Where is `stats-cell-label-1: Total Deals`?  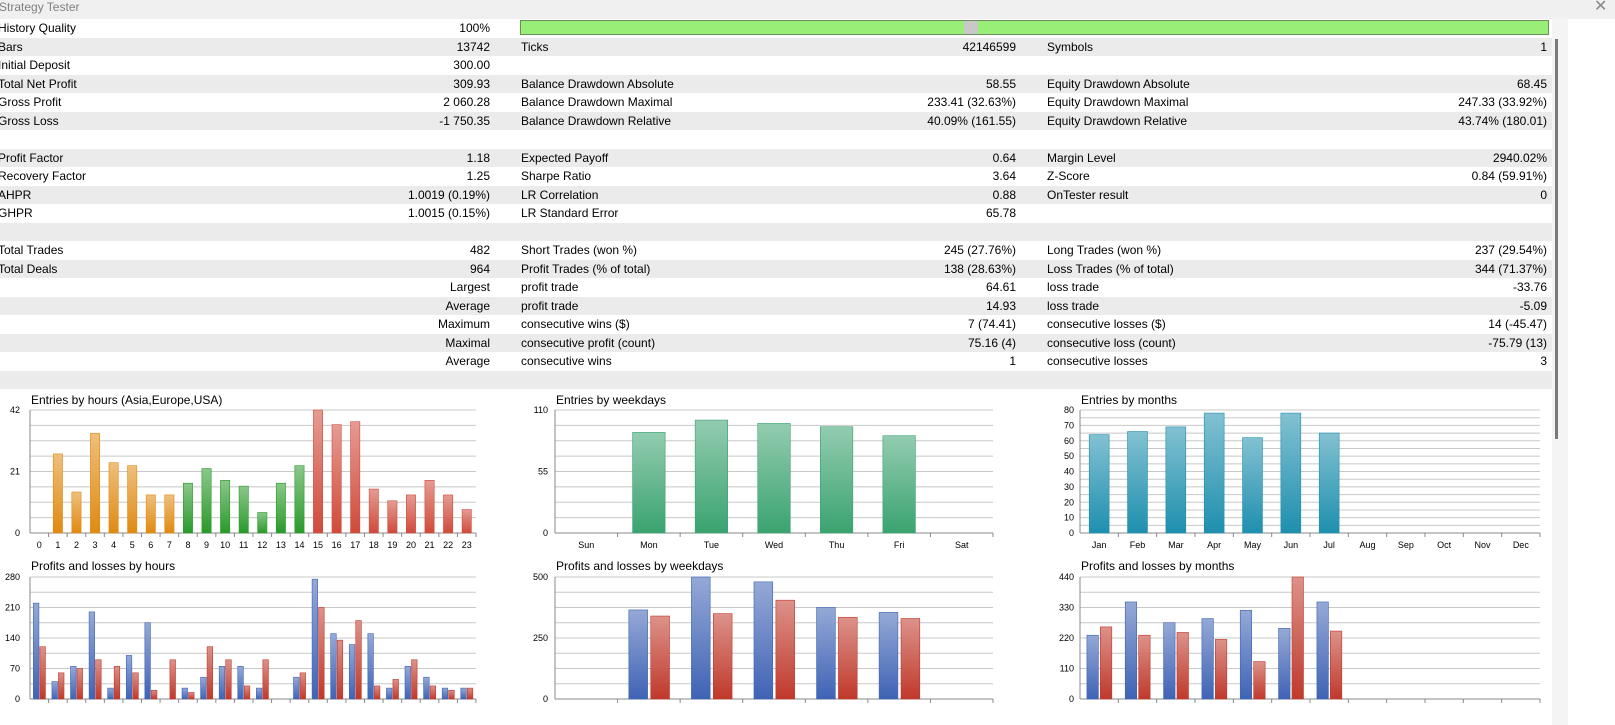
stats-cell-label-1: Total Deals is located at coordinates (29, 268).